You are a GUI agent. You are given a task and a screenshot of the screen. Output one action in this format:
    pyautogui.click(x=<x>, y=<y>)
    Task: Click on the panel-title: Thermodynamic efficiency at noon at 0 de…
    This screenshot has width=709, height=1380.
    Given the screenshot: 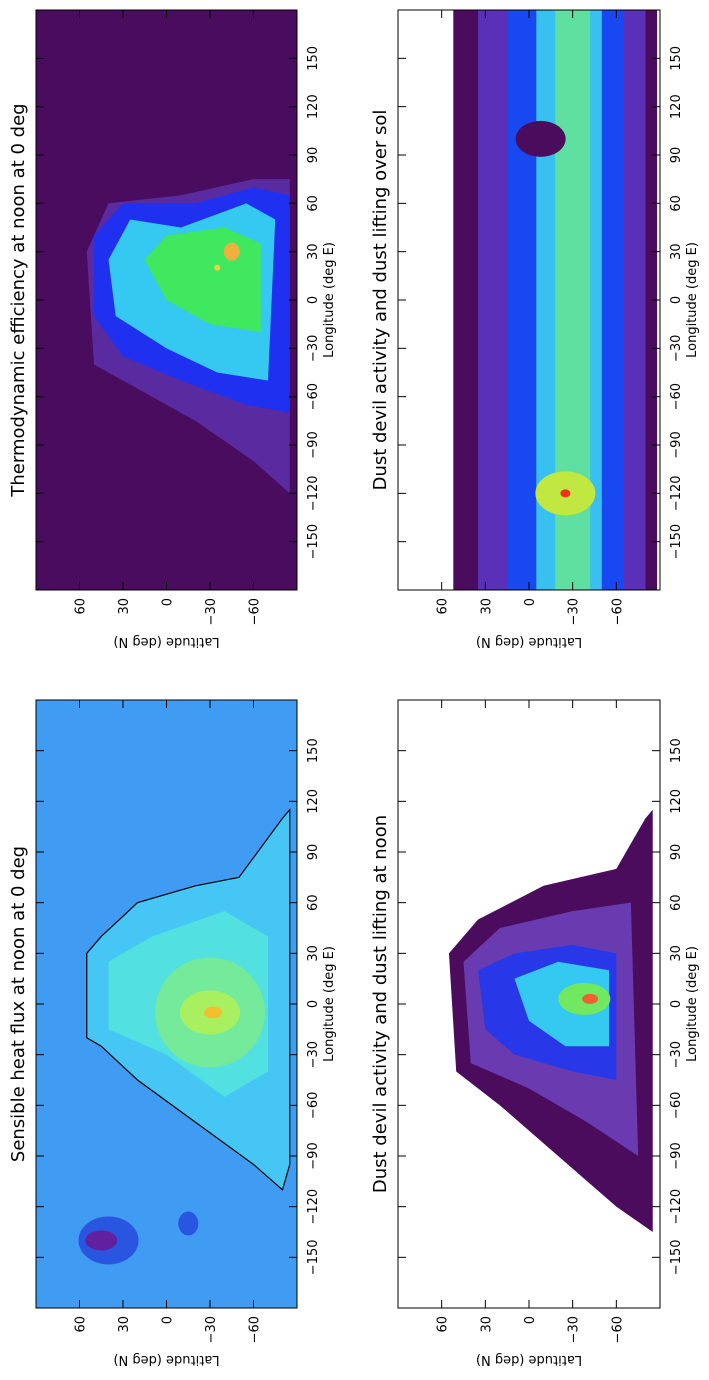 What is the action you would take?
    pyautogui.click(x=18, y=300)
    